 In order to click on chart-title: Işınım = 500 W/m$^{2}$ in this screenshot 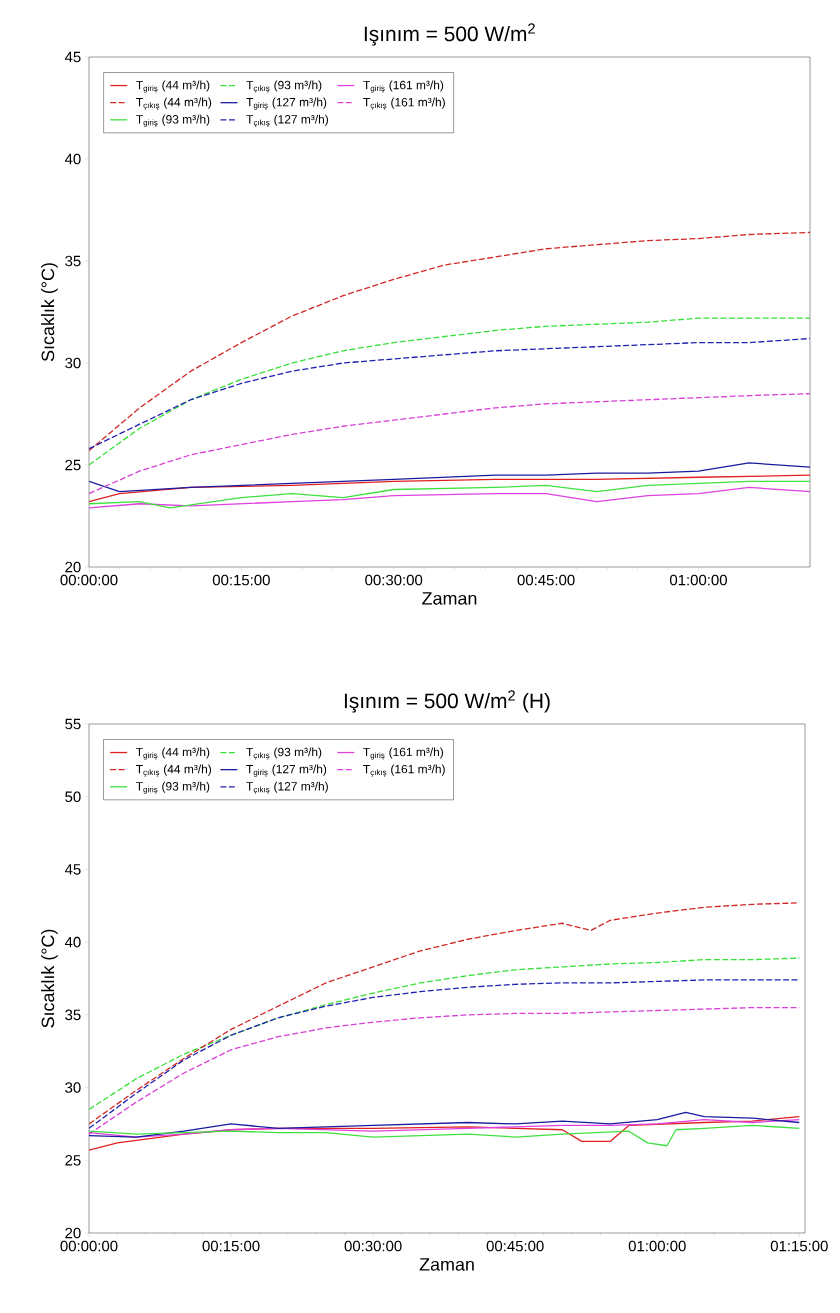, I will do `click(449, 34)`.